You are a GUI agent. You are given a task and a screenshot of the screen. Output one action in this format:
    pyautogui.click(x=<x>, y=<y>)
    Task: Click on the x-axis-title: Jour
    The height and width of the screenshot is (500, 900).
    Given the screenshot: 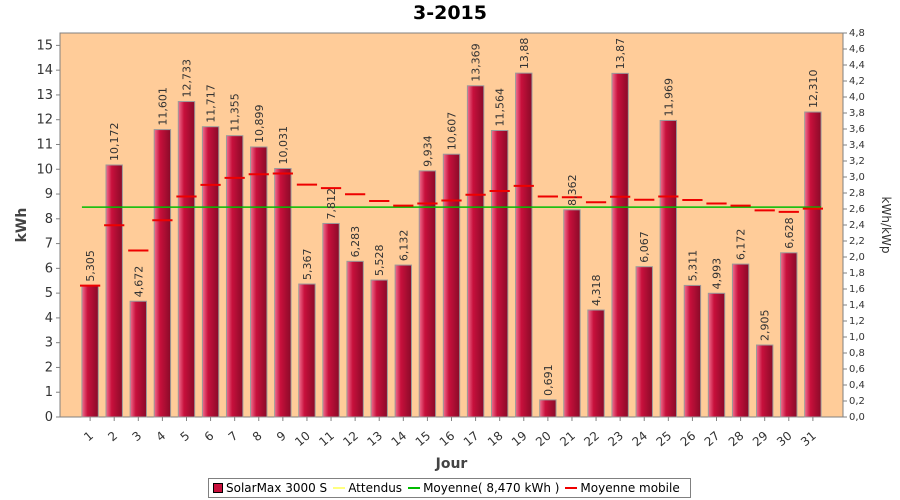 What is the action you would take?
    pyautogui.click(x=451, y=464)
    